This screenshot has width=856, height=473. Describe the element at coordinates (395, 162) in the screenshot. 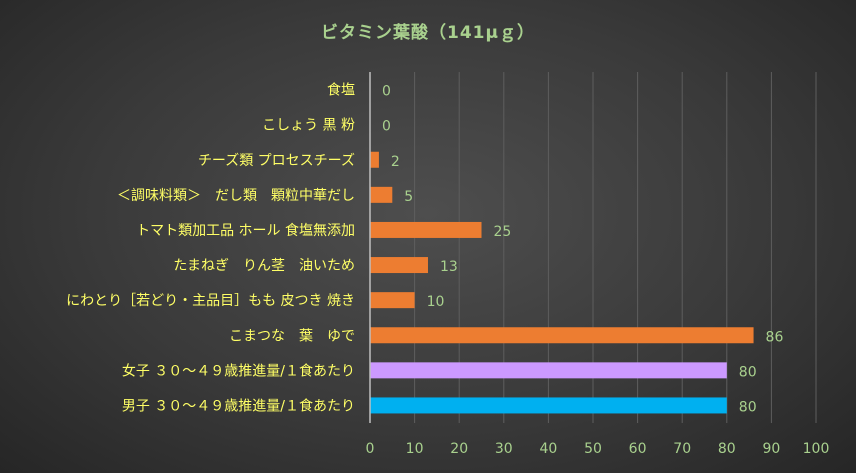

I see `data-label: 2` at that location.